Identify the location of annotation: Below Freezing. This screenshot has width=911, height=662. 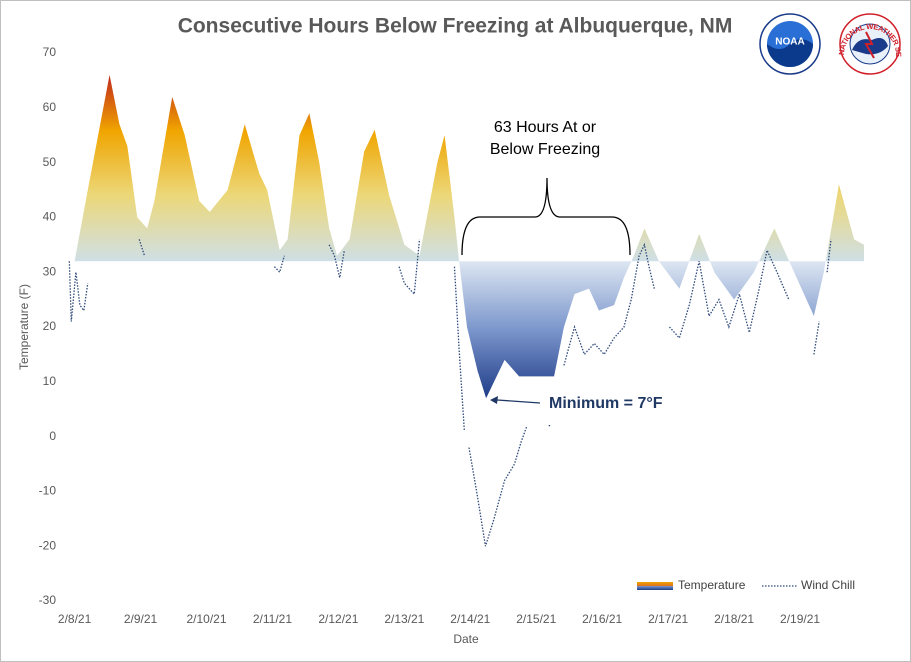
(545, 149).